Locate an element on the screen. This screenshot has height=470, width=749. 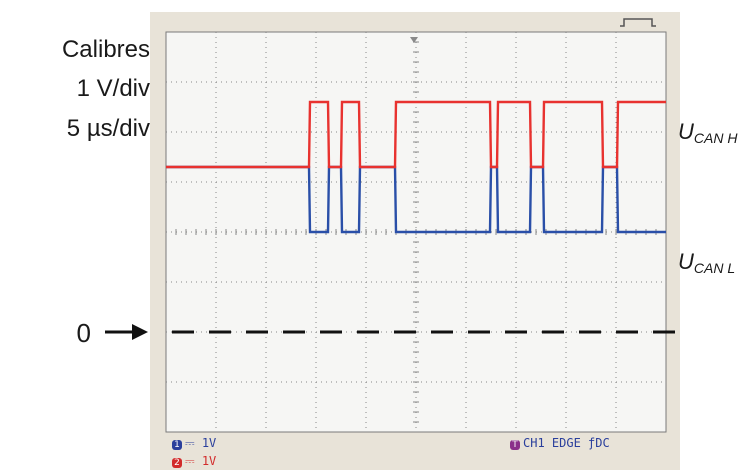
ch1-coupling-icon: ⎓ is located at coordinates (193, 443).